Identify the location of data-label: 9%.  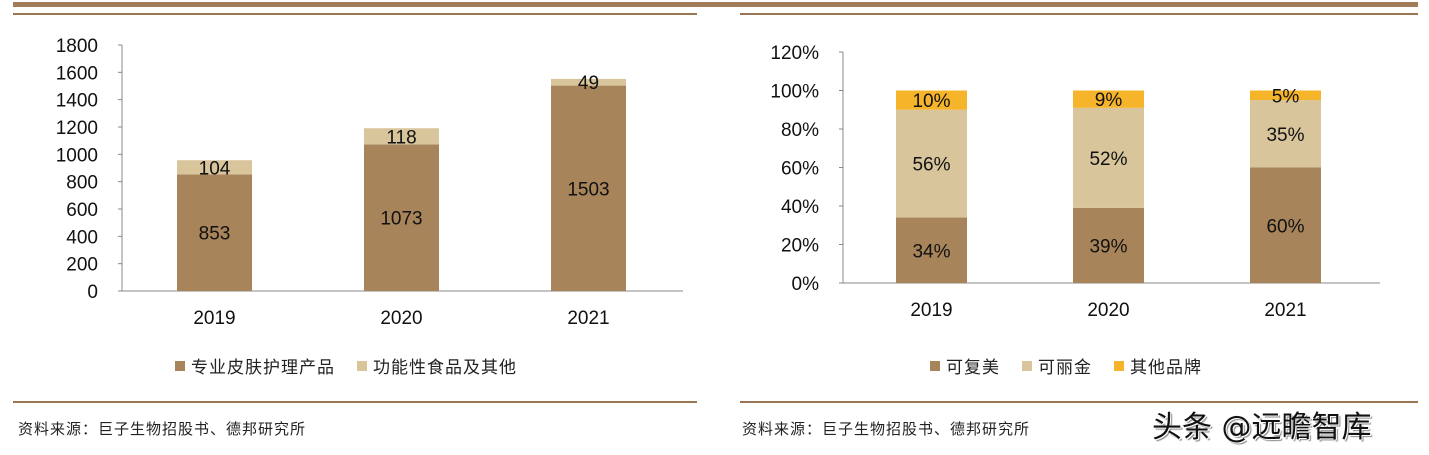
(1109, 100).